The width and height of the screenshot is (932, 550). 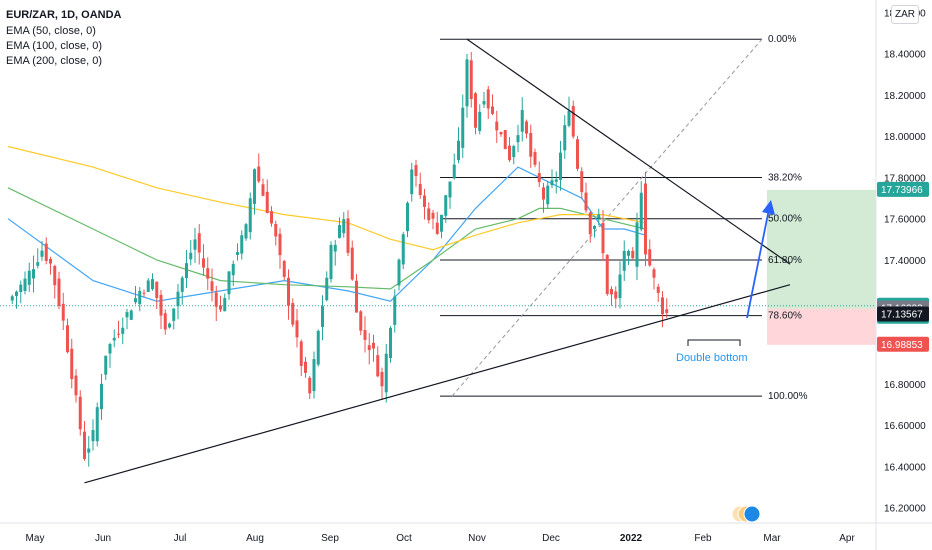 I want to click on target-zone, so click(x=821, y=249).